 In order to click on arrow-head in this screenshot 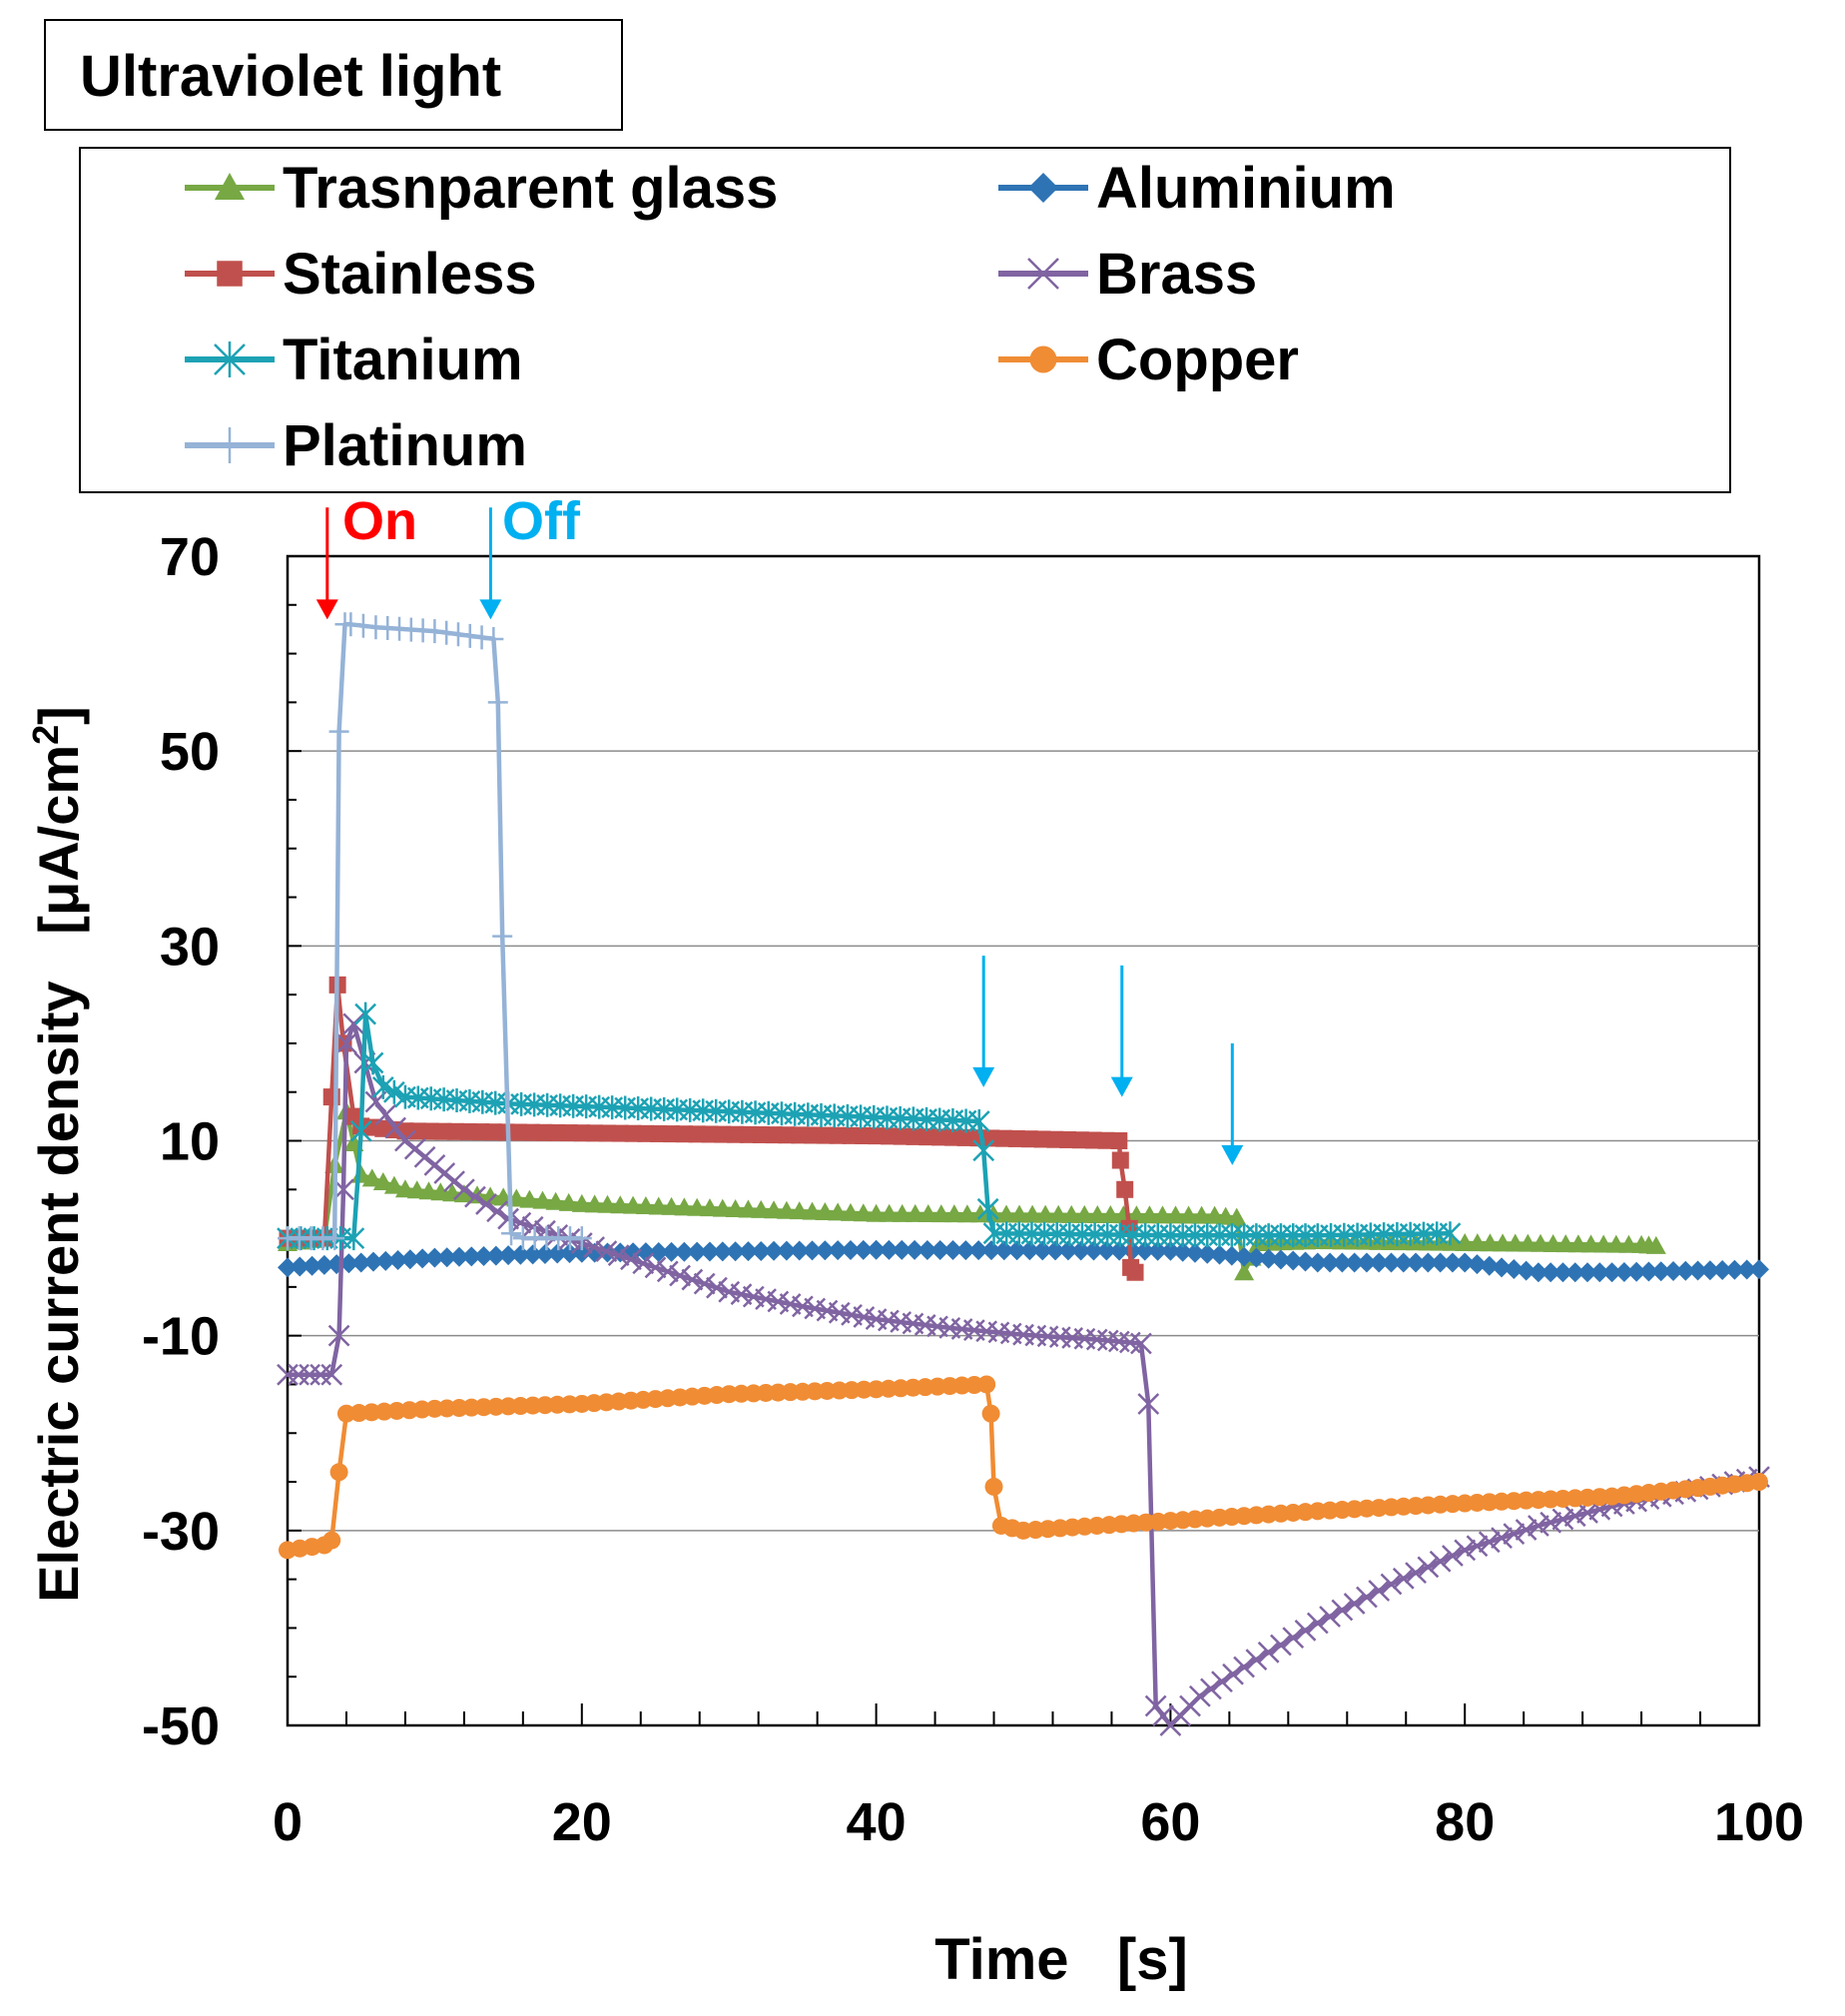, I will do `click(326, 610)`.